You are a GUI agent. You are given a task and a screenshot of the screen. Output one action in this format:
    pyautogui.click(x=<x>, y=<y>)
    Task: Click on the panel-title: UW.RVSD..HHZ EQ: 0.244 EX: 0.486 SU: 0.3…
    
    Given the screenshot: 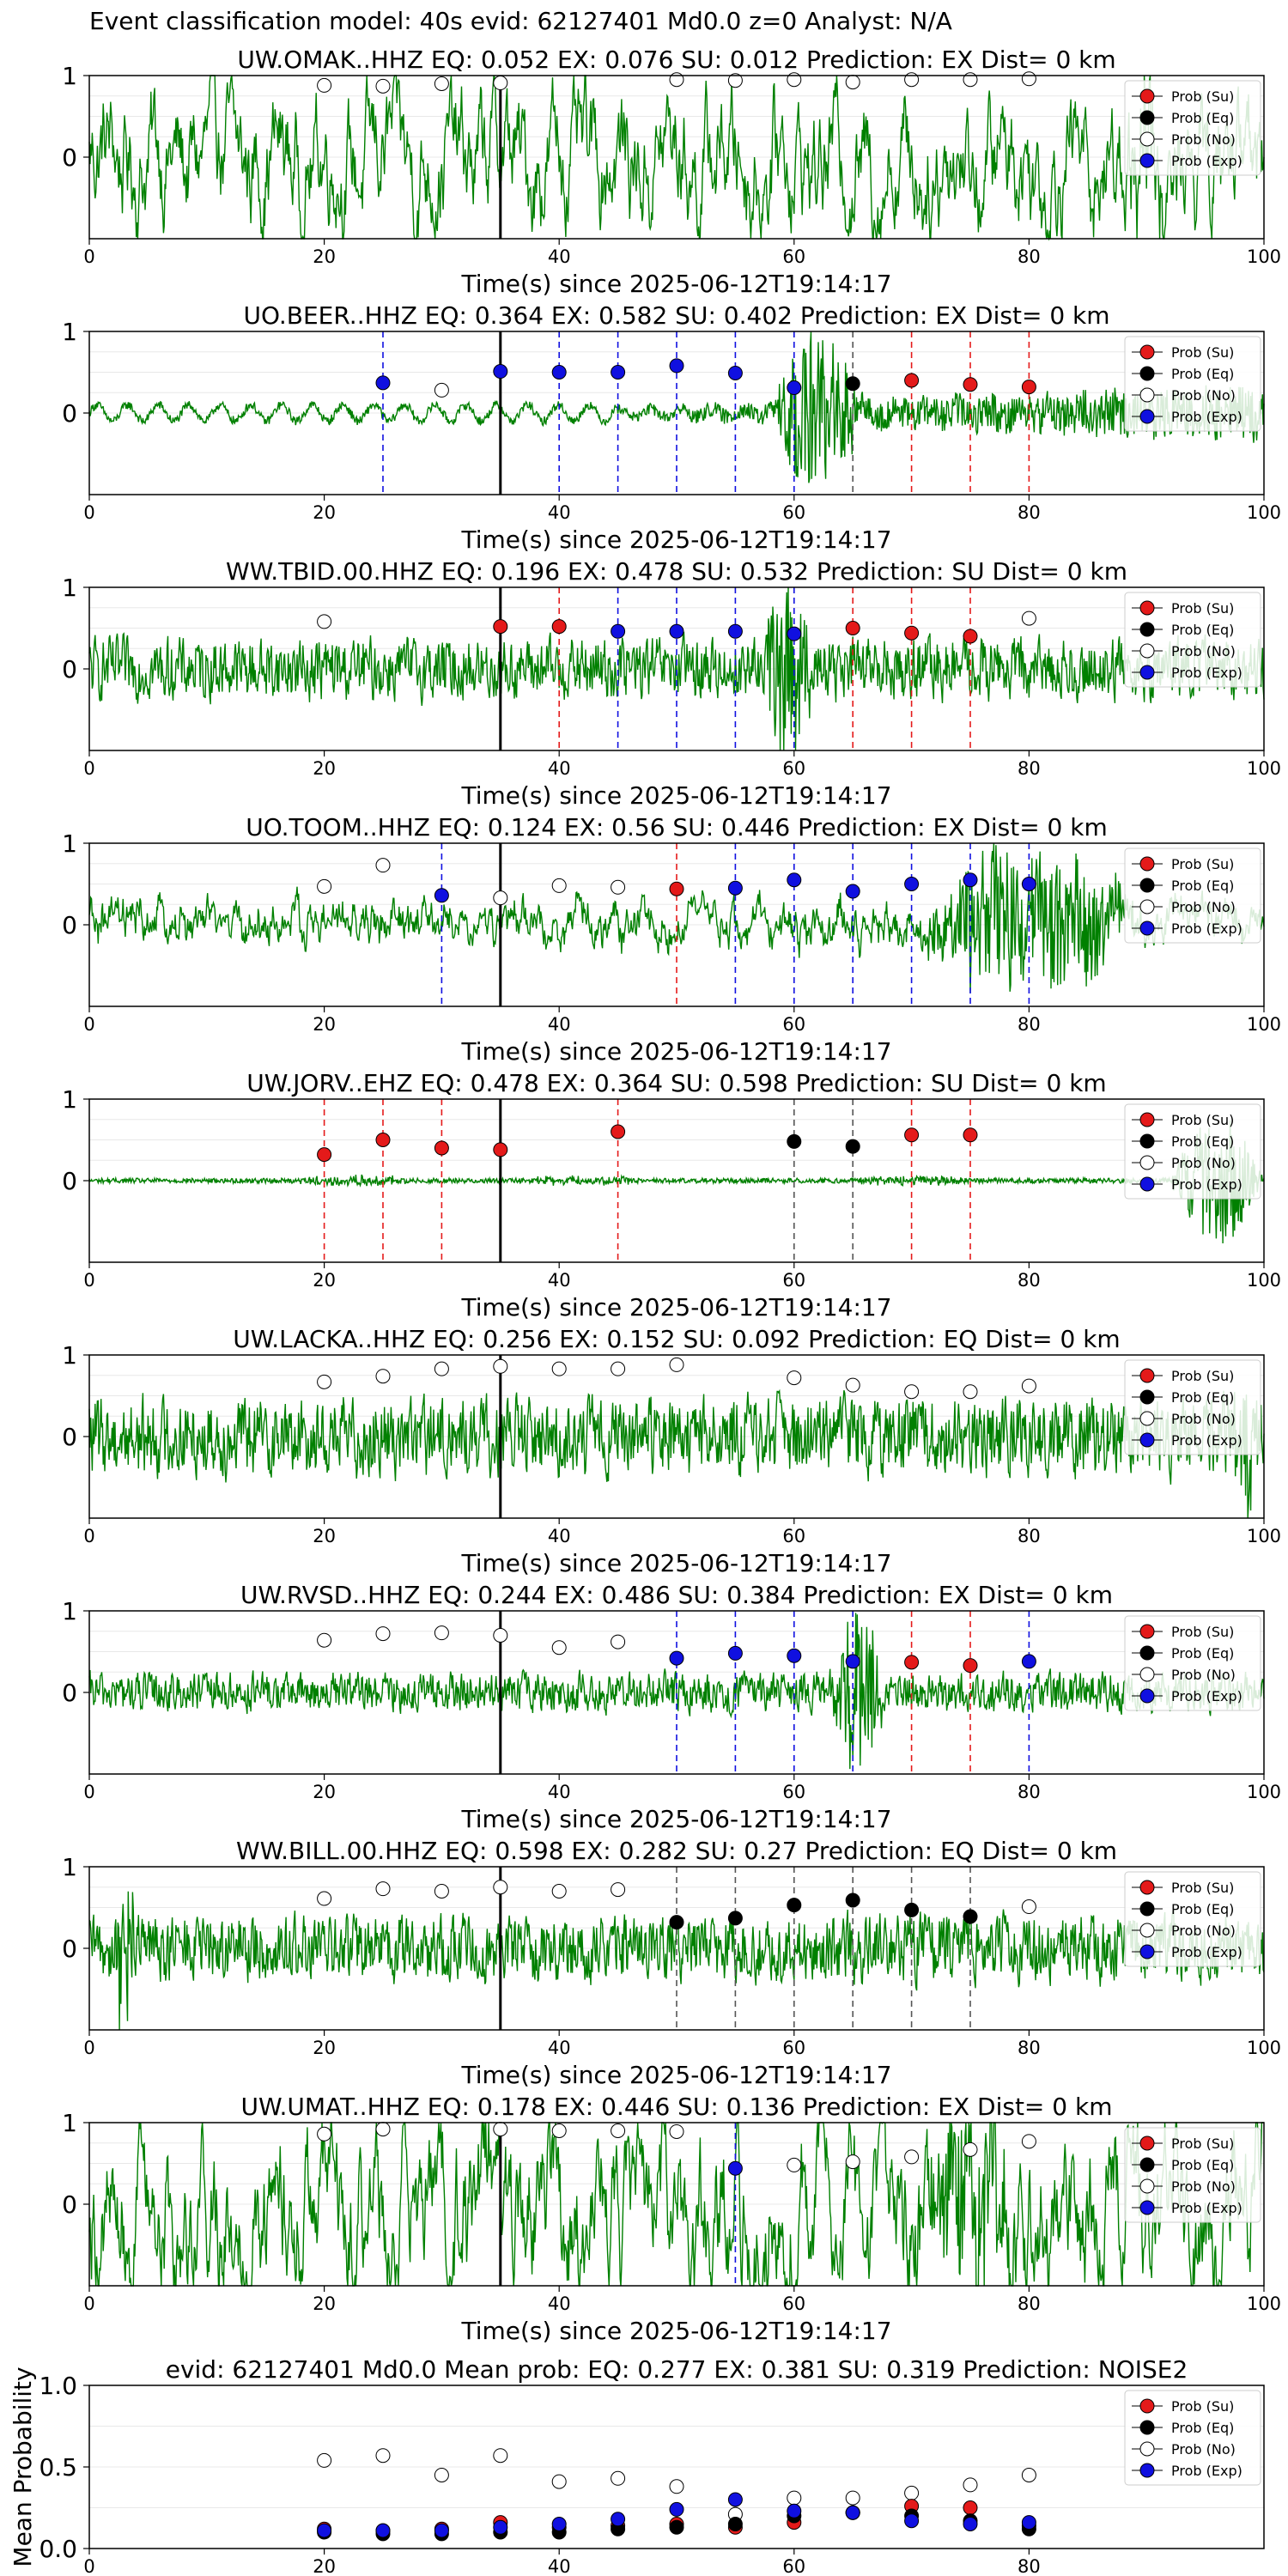 What is the action you would take?
    pyautogui.click(x=676, y=1595)
    